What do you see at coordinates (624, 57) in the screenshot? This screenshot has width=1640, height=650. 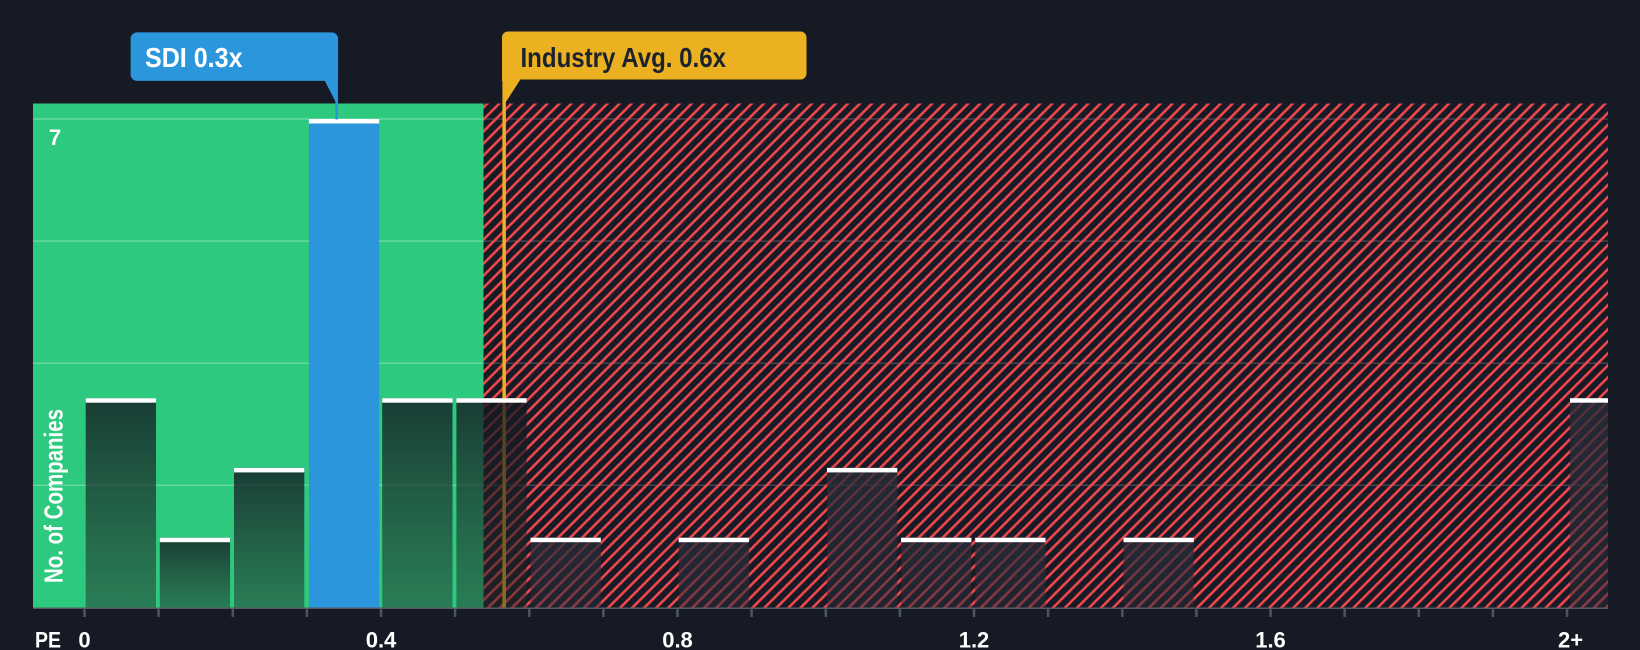 I see `svg-text: Industry Avg. 0.6x` at bounding box center [624, 57].